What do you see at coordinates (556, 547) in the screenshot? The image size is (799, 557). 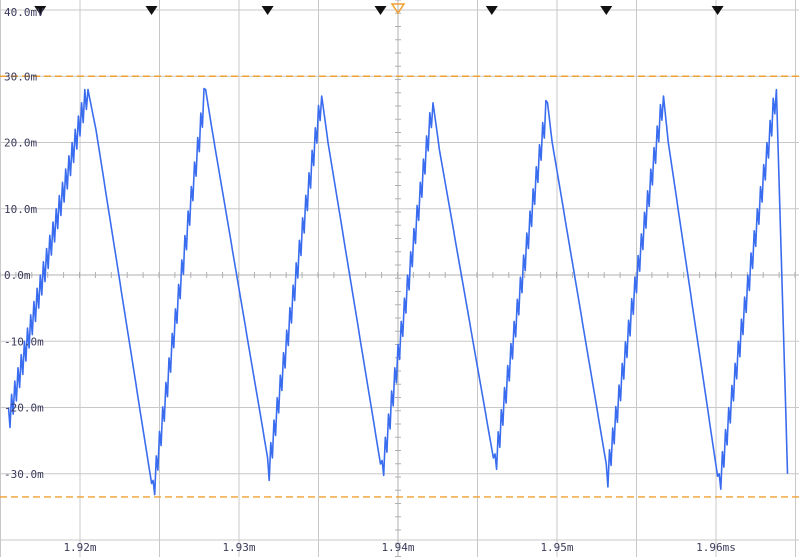 I see `x-tick-label: 1.95m` at bounding box center [556, 547].